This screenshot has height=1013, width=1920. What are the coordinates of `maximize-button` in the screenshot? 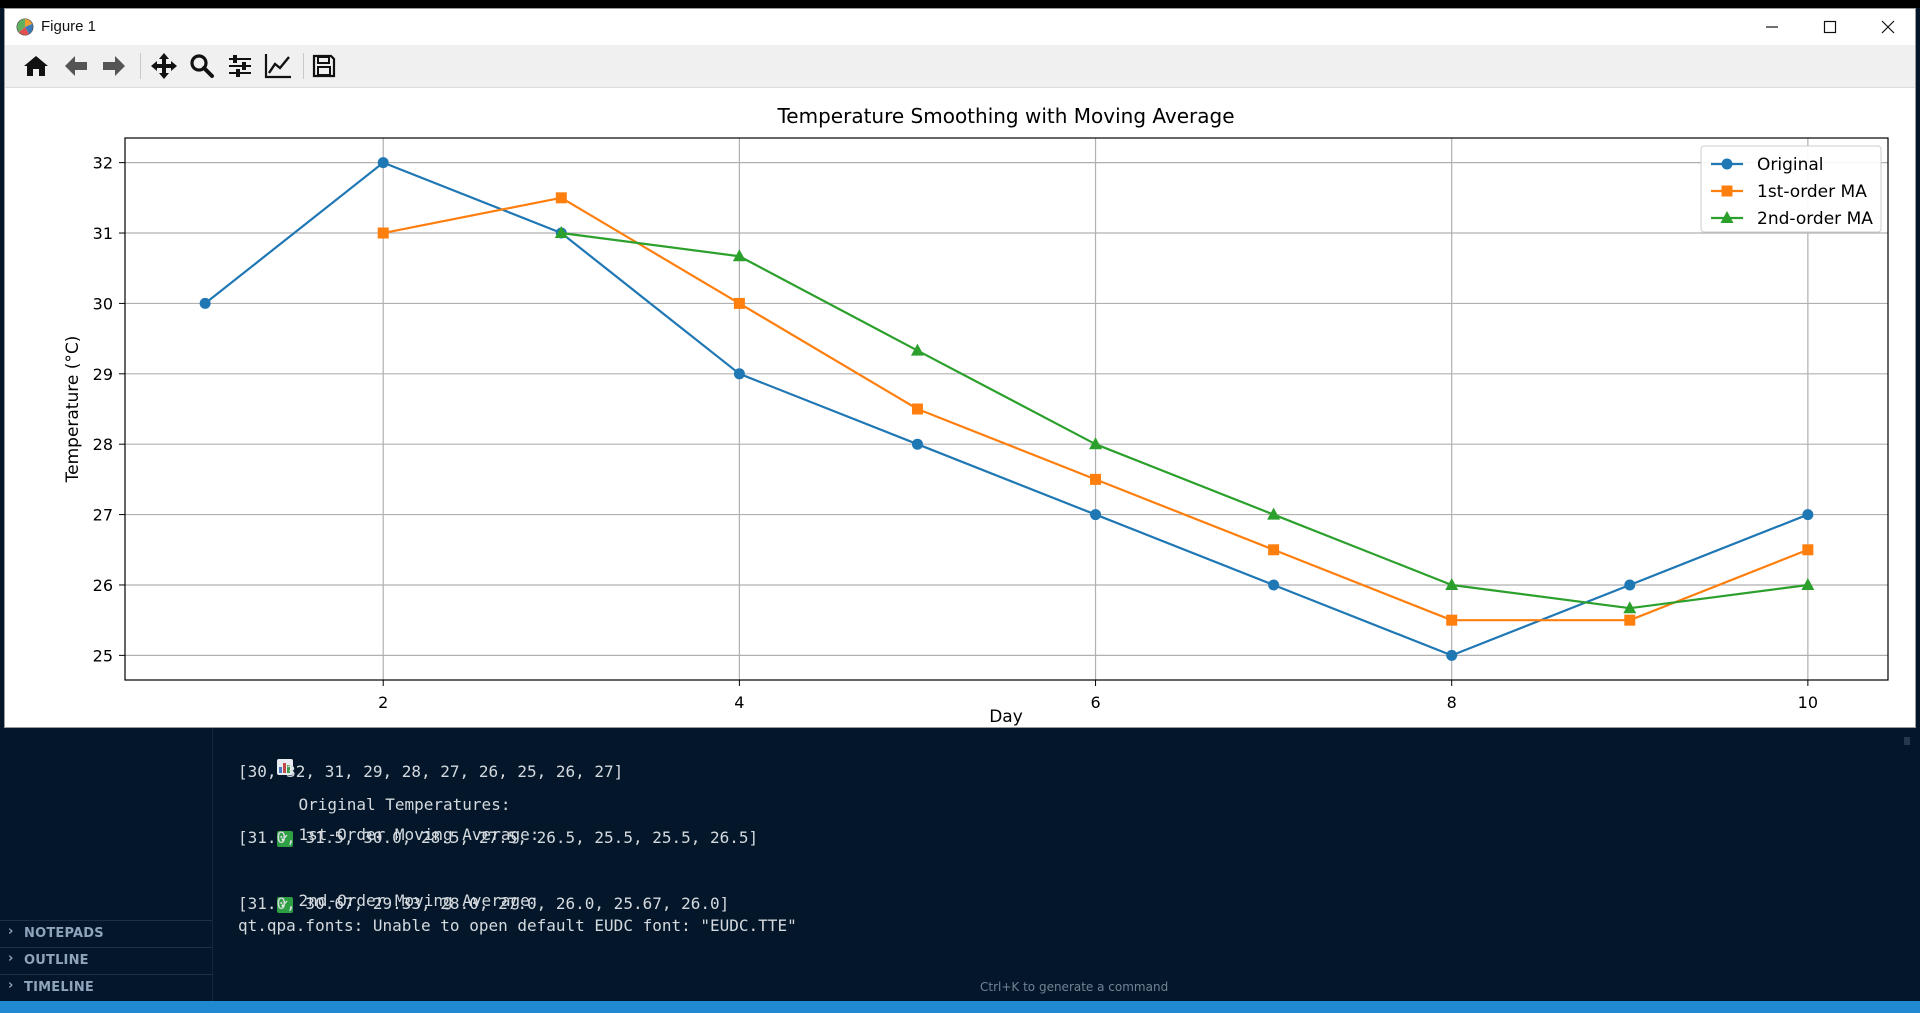 It's located at (1830, 27).